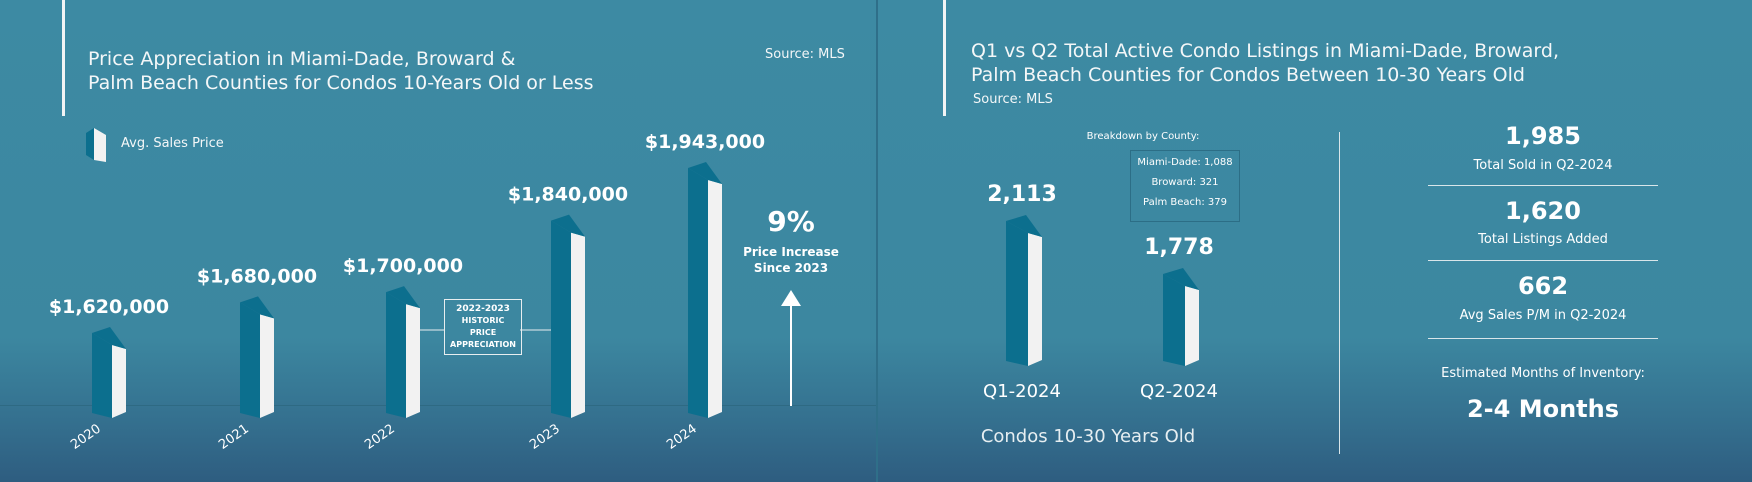 This screenshot has height=482, width=1752. I want to click on breakdown-title: Breakdown by County:, so click(1143, 136).